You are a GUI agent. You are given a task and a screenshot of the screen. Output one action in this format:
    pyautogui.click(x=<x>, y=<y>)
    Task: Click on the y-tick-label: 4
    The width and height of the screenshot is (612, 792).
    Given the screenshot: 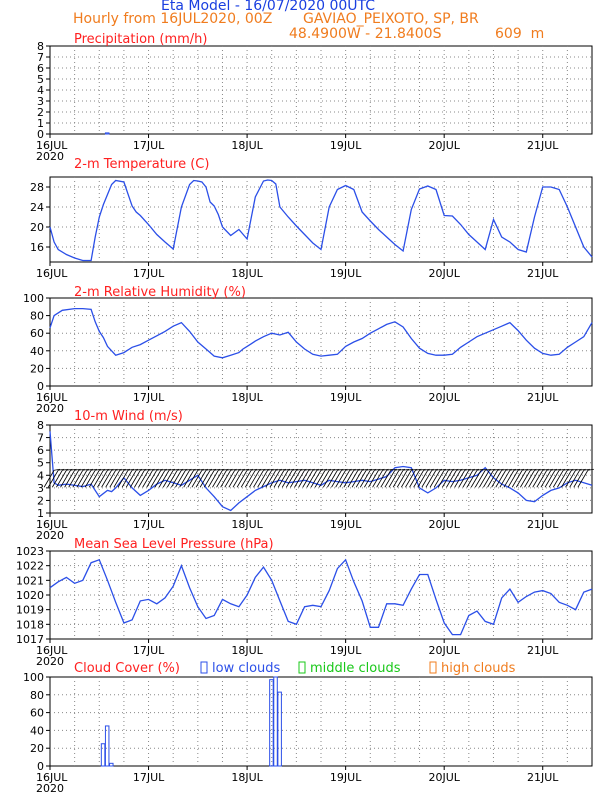 What is the action you would take?
    pyautogui.click(x=40, y=475)
    